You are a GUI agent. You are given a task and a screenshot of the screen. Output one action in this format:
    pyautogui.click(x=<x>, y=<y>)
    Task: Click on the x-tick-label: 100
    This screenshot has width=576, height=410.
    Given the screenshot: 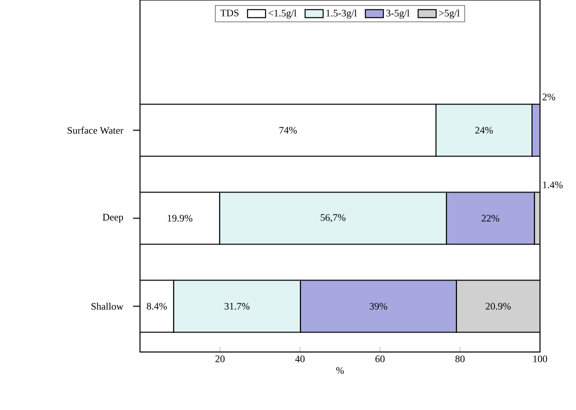 What is the action you would take?
    pyautogui.click(x=540, y=359)
    